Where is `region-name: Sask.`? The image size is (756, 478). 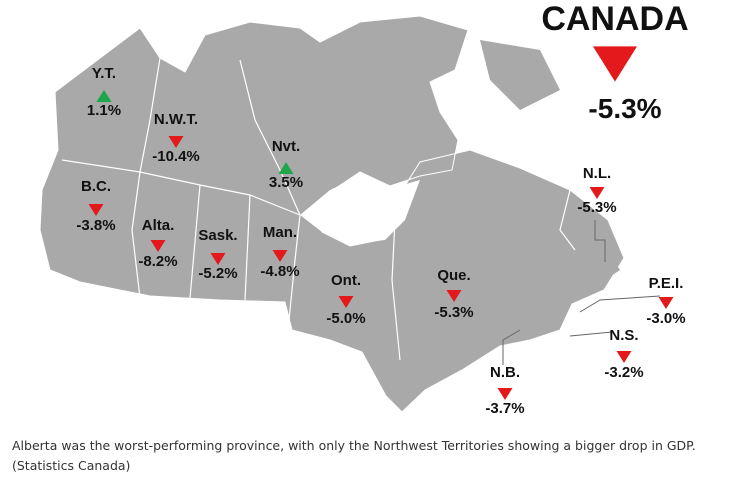
region-name: Sask. is located at coordinates (217, 235).